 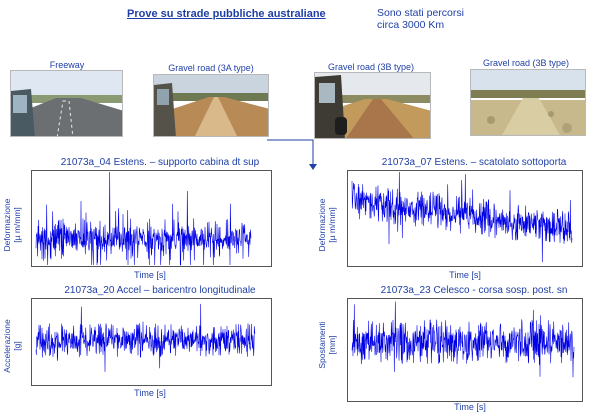 I want to click on plot-2-signal, so click(x=462, y=217).